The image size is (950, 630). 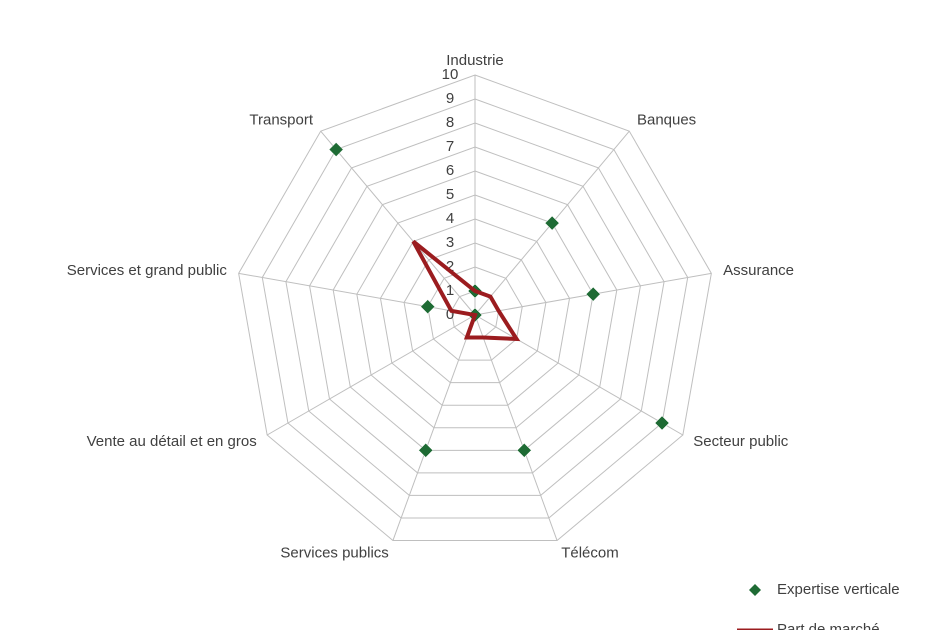 What do you see at coordinates (758, 270) in the screenshot?
I see `category-label: Assurance` at bounding box center [758, 270].